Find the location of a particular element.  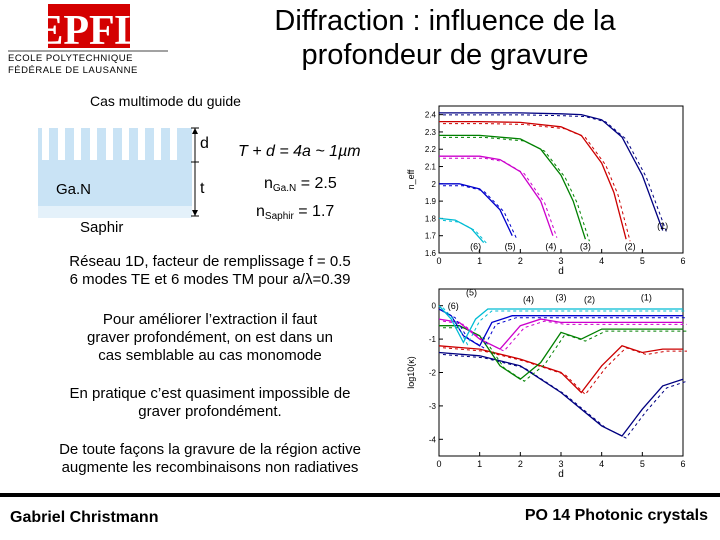

title-line1: Diffraction : influence de la is located at coordinates (445, 21).